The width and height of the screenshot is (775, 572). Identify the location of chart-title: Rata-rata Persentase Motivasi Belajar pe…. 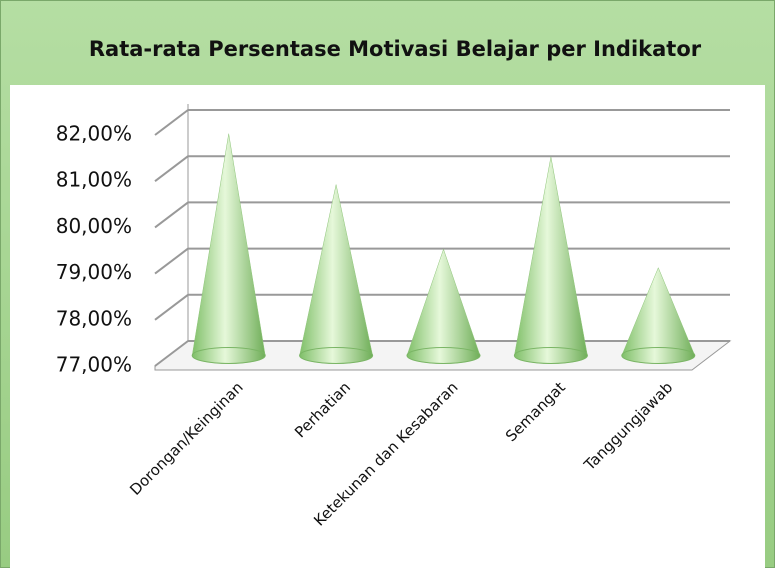
(395, 49).